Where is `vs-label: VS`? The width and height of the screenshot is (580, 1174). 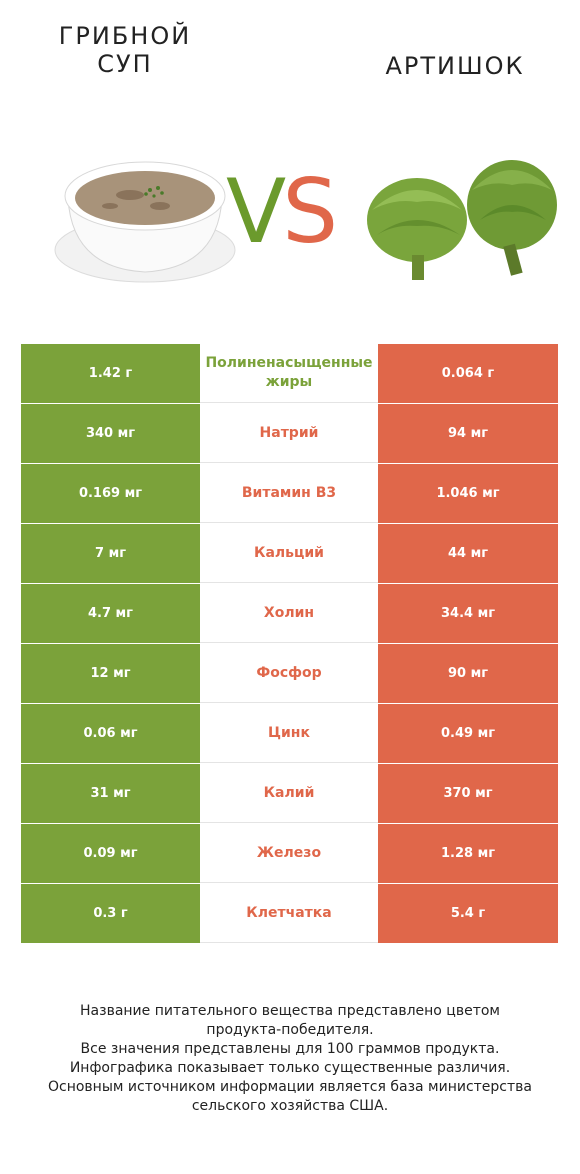
vs-label: VS is located at coordinates (282, 211).